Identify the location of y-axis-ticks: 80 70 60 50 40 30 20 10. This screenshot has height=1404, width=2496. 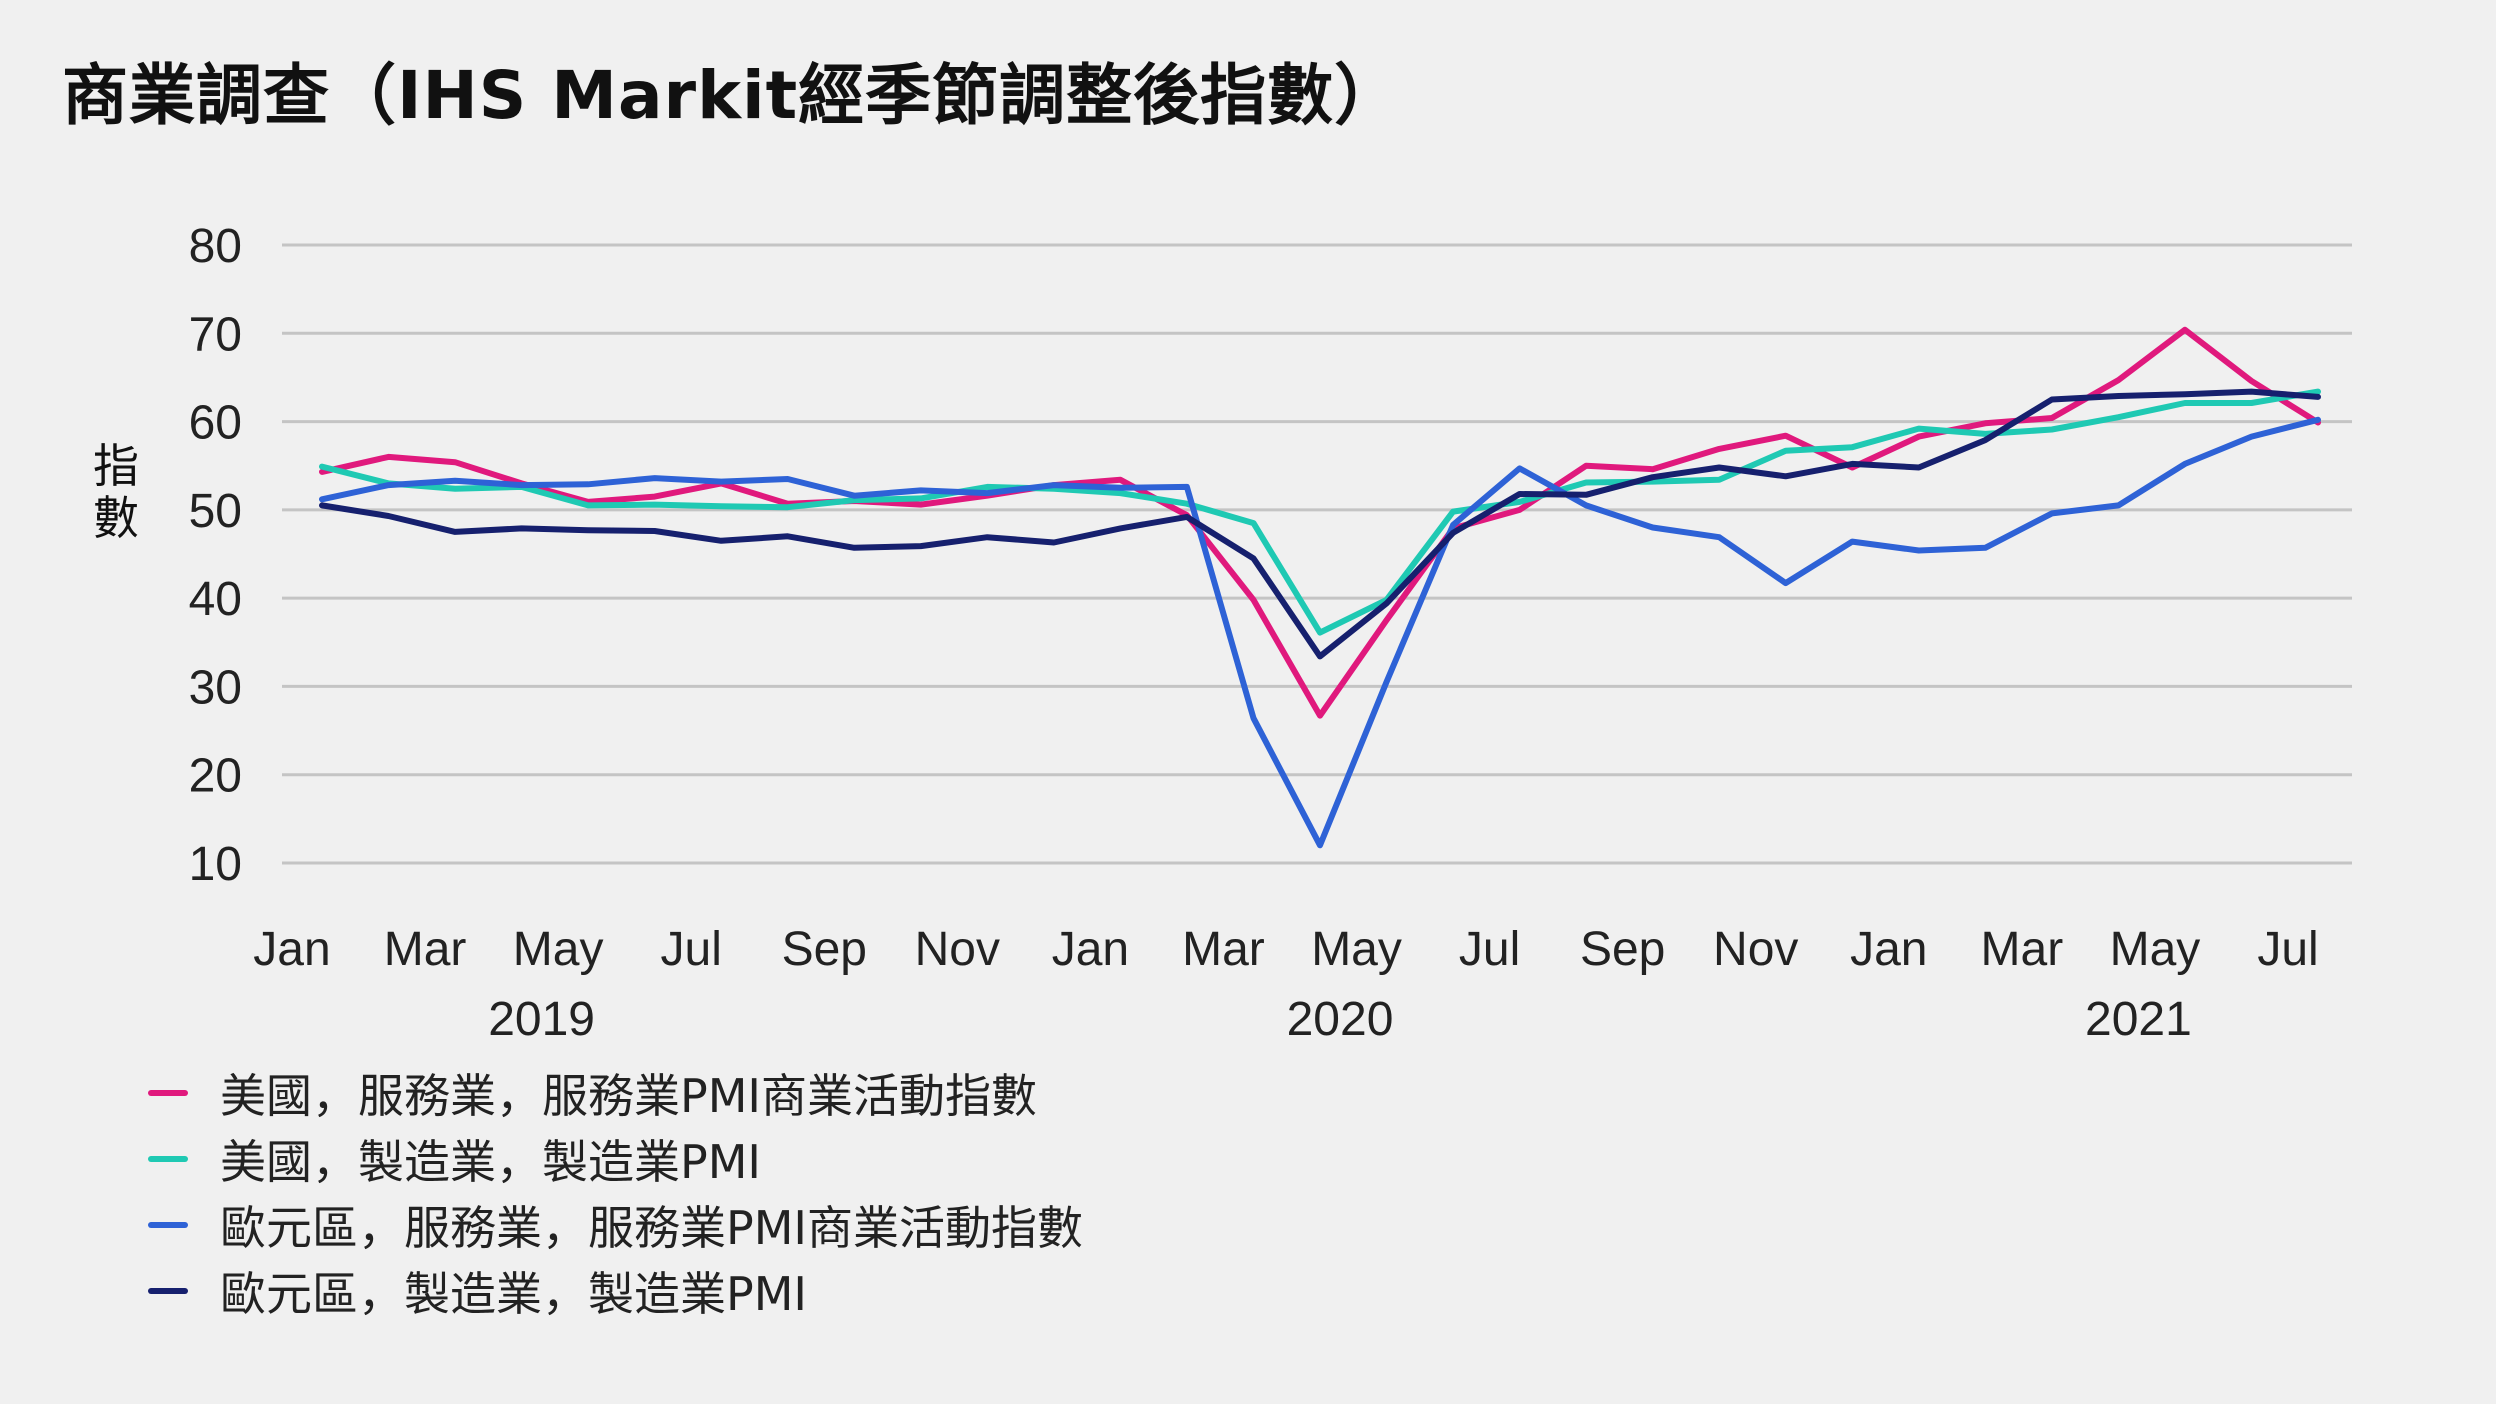
(215, 555).